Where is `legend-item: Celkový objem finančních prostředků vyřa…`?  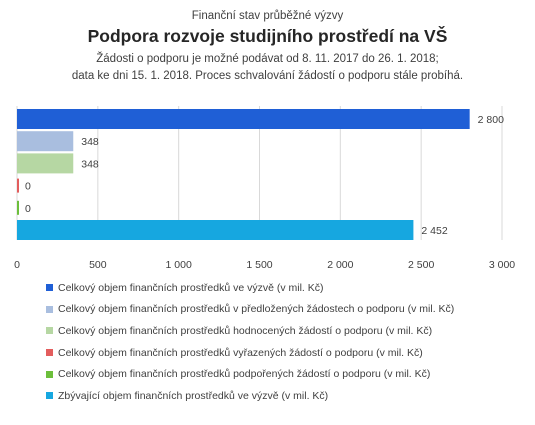 legend-item: Celkový objem finančních prostředků vyřa… is located at coordinates (286, 353).